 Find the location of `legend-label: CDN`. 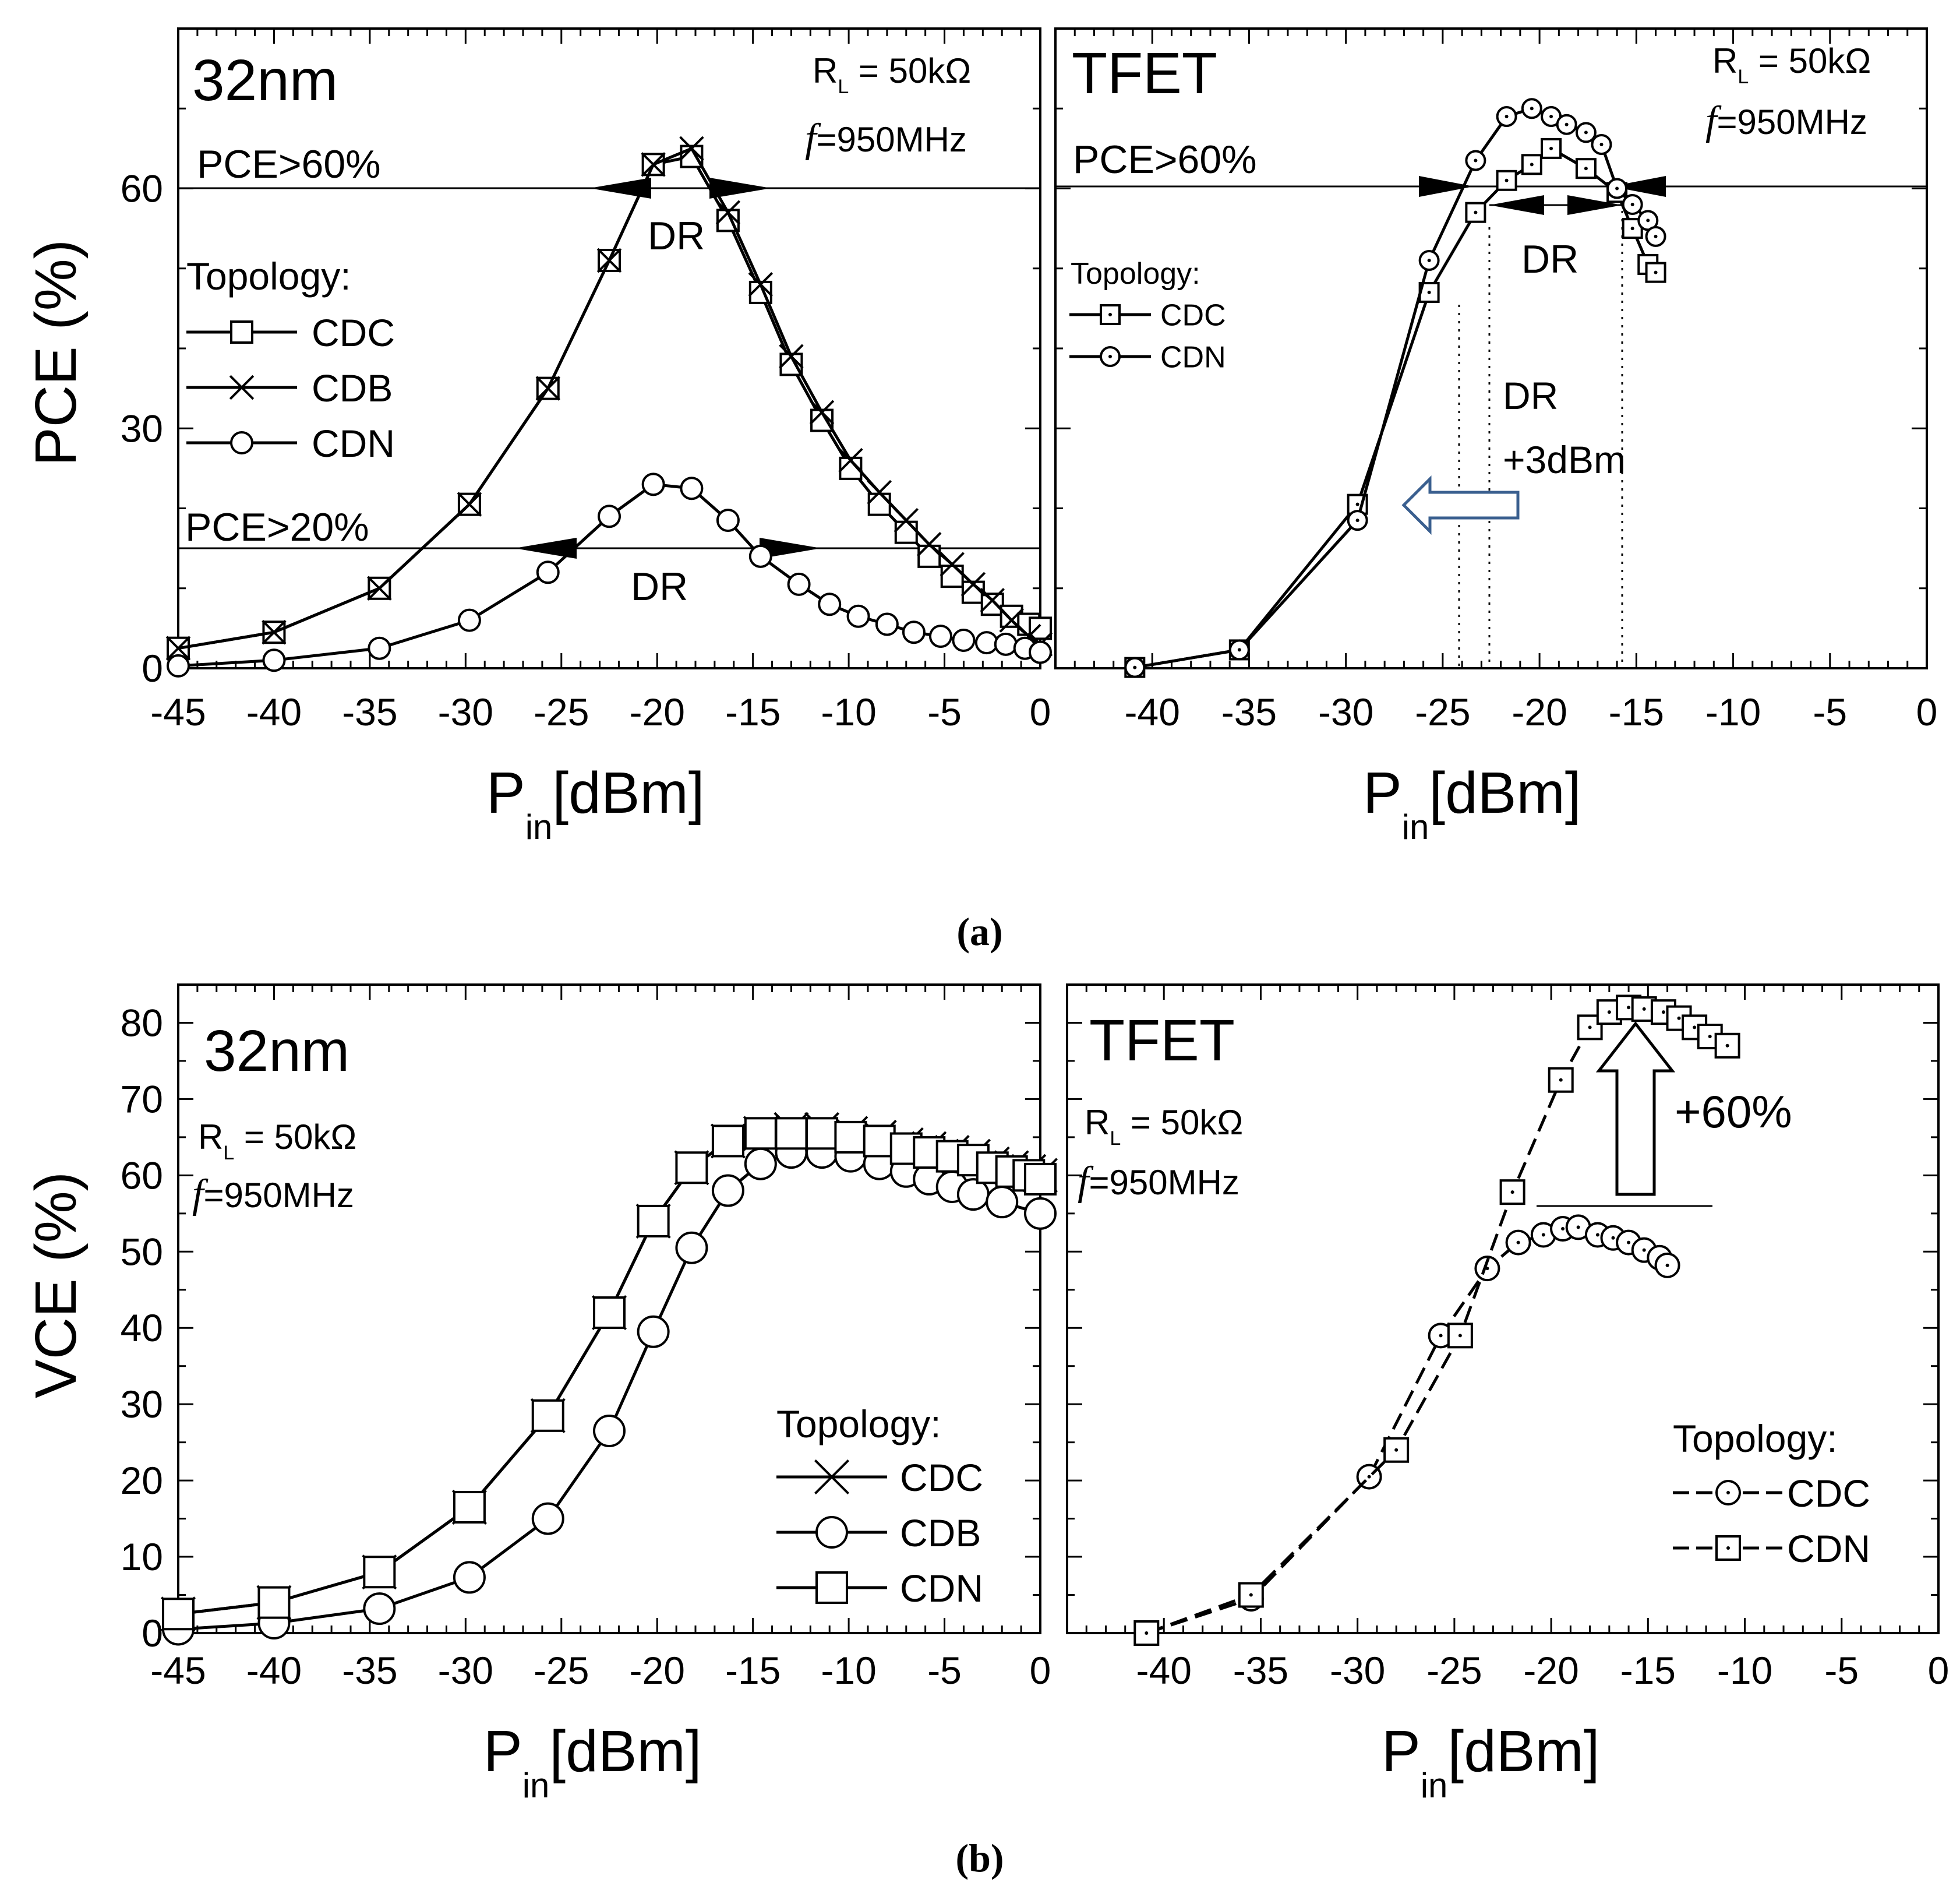

legend-label: CDN is located at coordinates (353, 443).